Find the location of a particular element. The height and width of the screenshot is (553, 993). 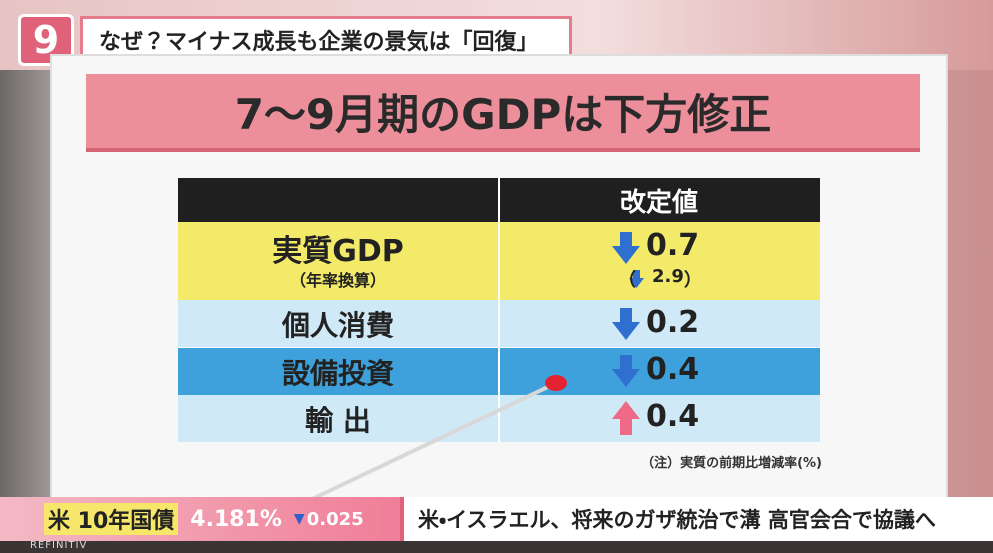

news-headline: 米・イスラエル、将来のガザ統治で溝 高官会合で協議へ is located at coordinates (696, 519).